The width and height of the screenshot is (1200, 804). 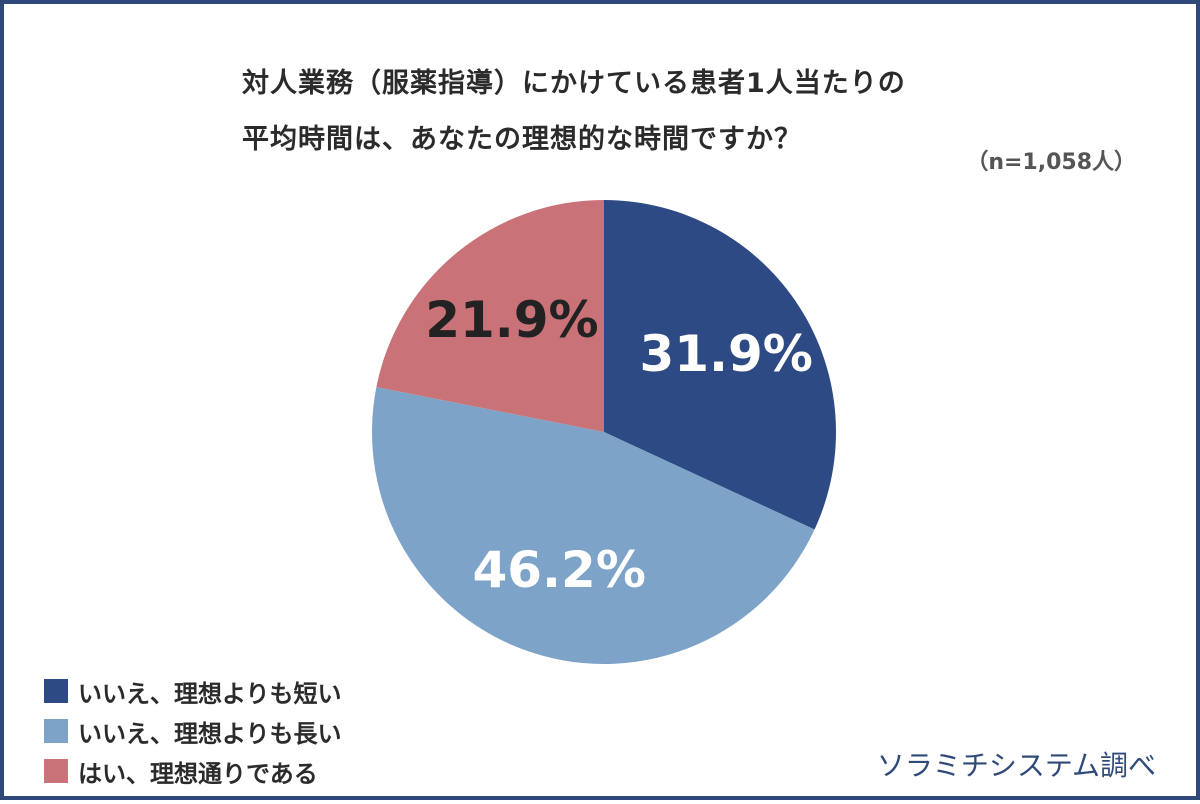 I want to click on pie-slice-ideal, so click(x=490, y=316).